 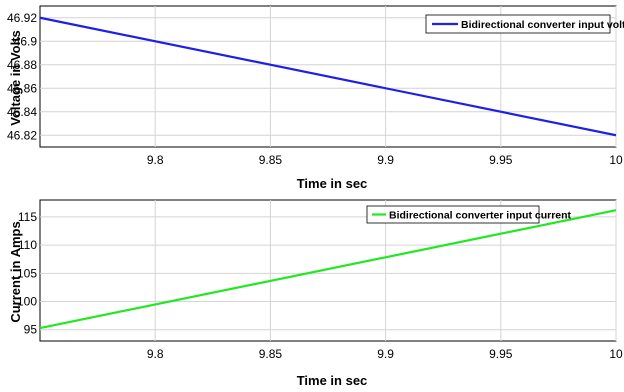 What do you see at coordinates (22, 112) in the screenshot?
I see `voltage-y-tick-label: 46.84` at bounding box center [22, 112].